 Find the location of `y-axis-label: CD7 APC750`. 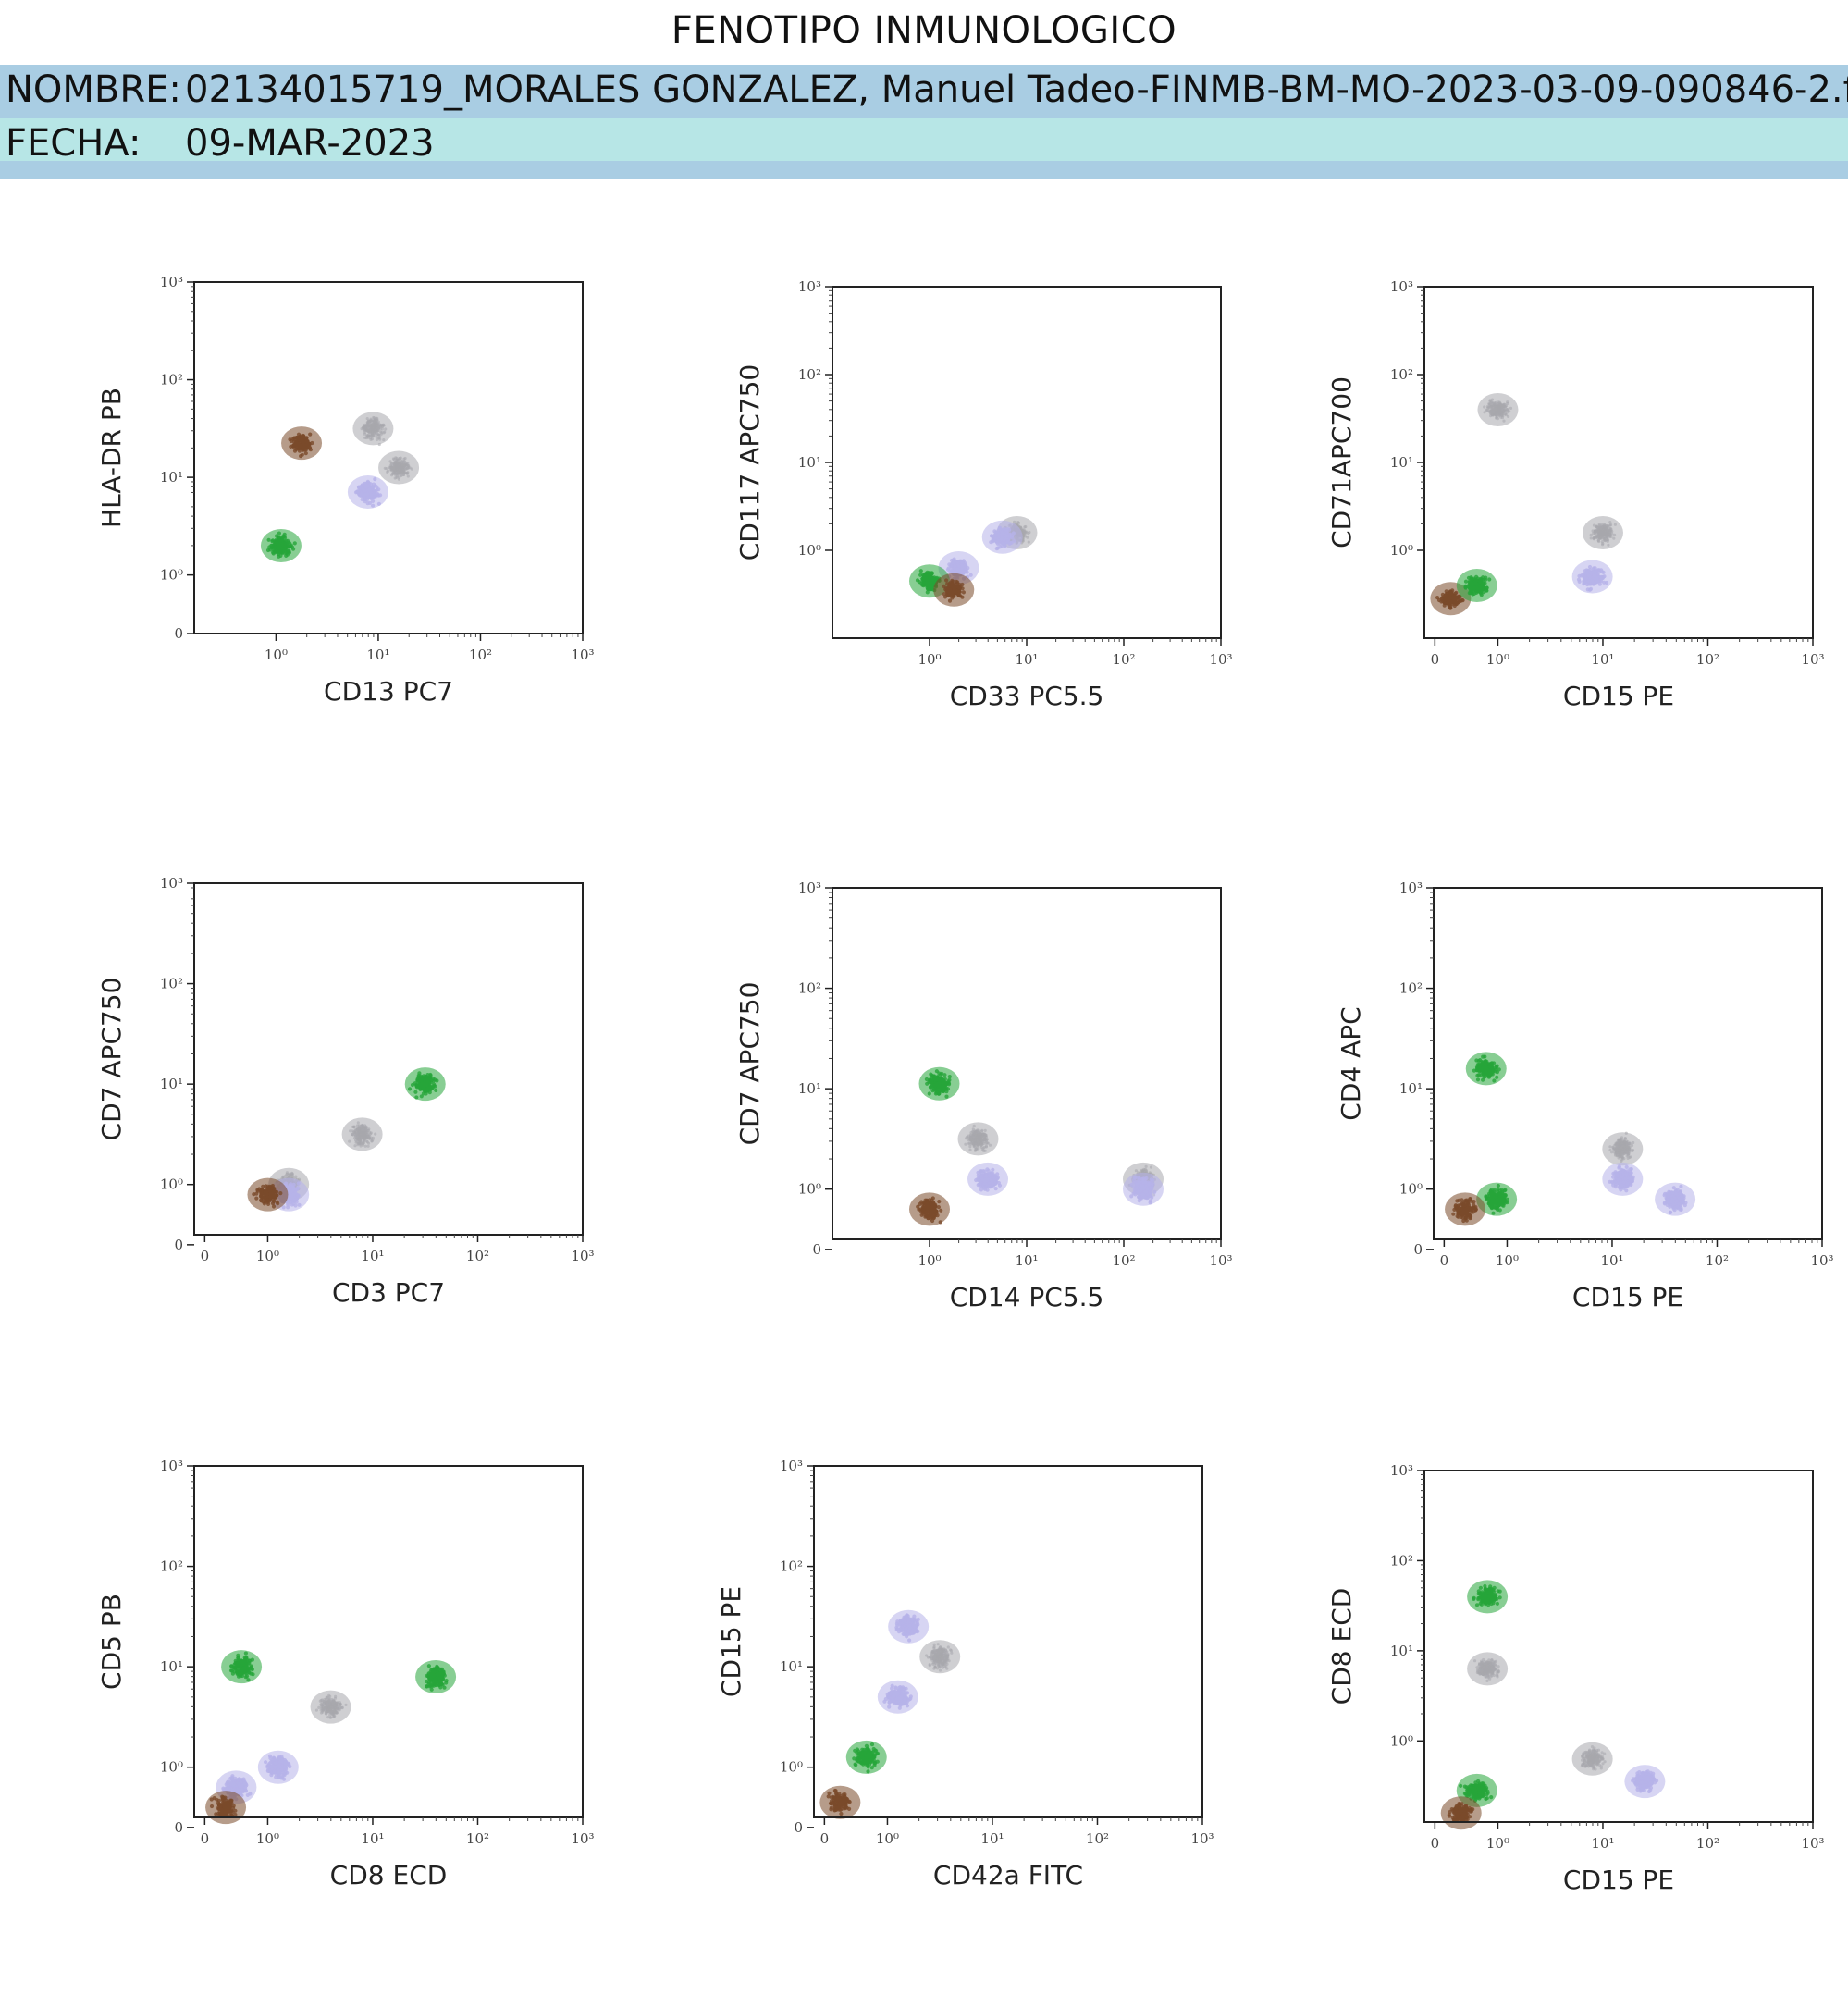

y-axis-label: CD7 APC750 is located at coordinates (112, 1059).